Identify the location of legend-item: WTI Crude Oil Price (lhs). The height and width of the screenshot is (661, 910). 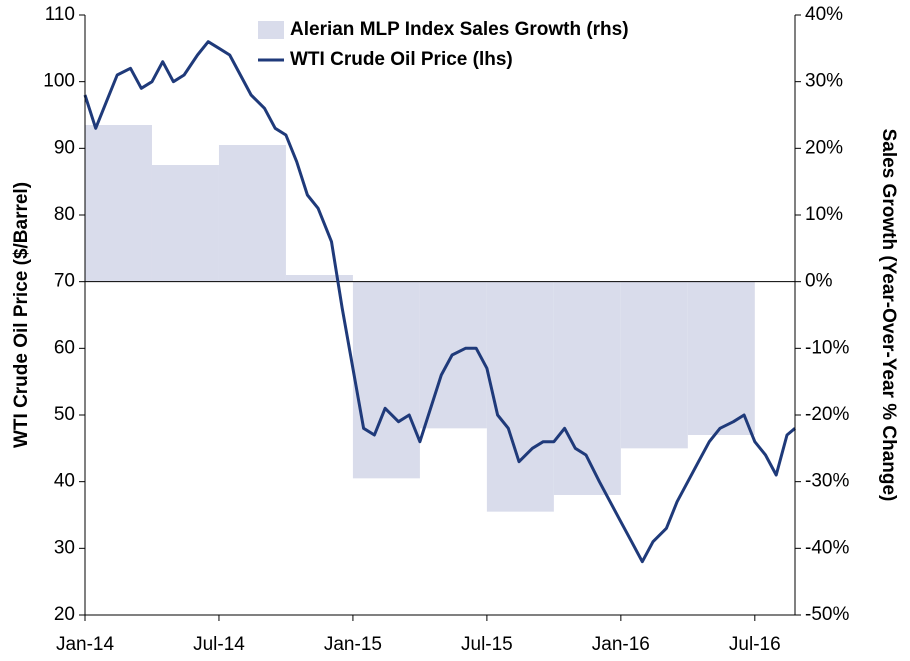
(385, 59).